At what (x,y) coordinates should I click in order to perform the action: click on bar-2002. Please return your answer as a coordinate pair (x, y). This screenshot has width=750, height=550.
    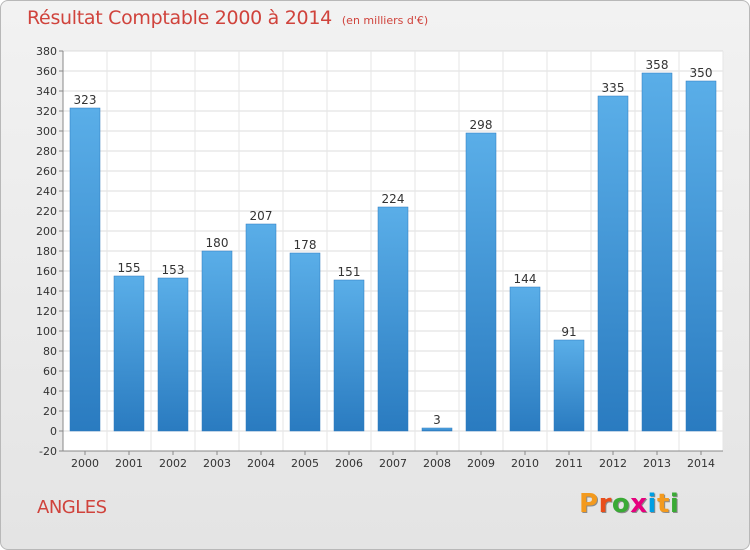
    Looking at the image, I should click on (173, 354).